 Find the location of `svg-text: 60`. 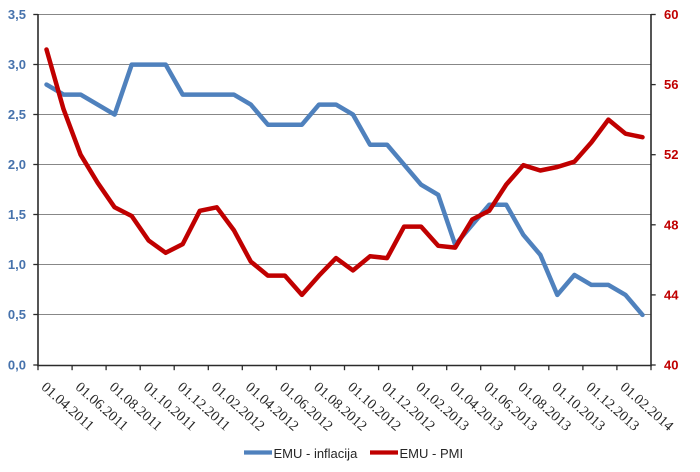

svg-text: 60 is located at coordinates (671, 14).